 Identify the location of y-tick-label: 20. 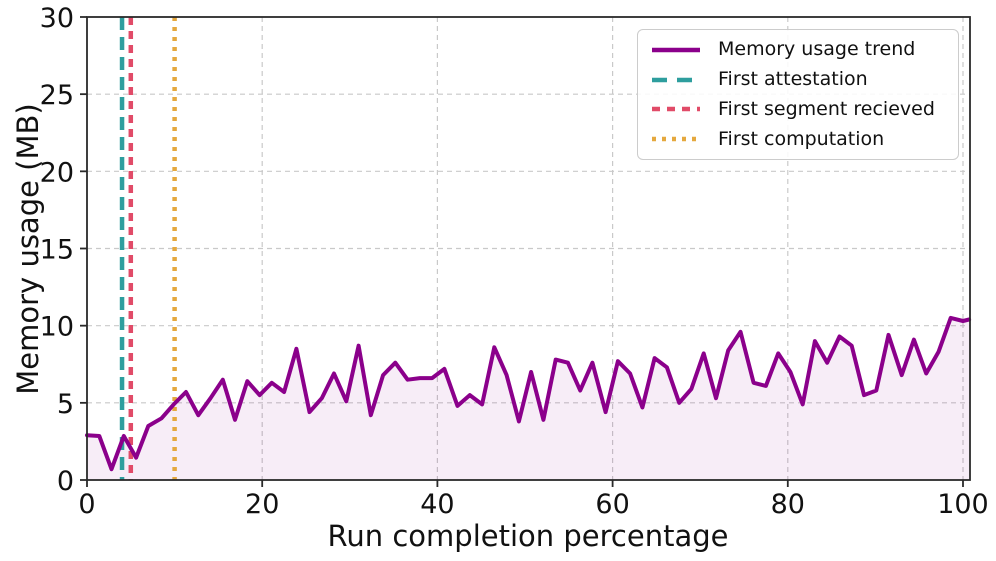
(57, 172).